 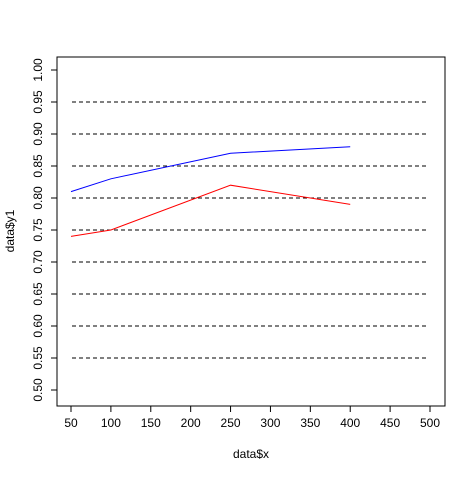 I want to click on series-layer, so click(x=210, y=191).